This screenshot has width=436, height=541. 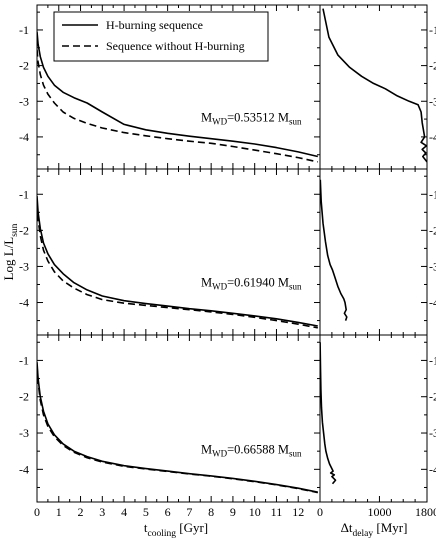 I want to click on legend-box, so click(x=161, y=36).